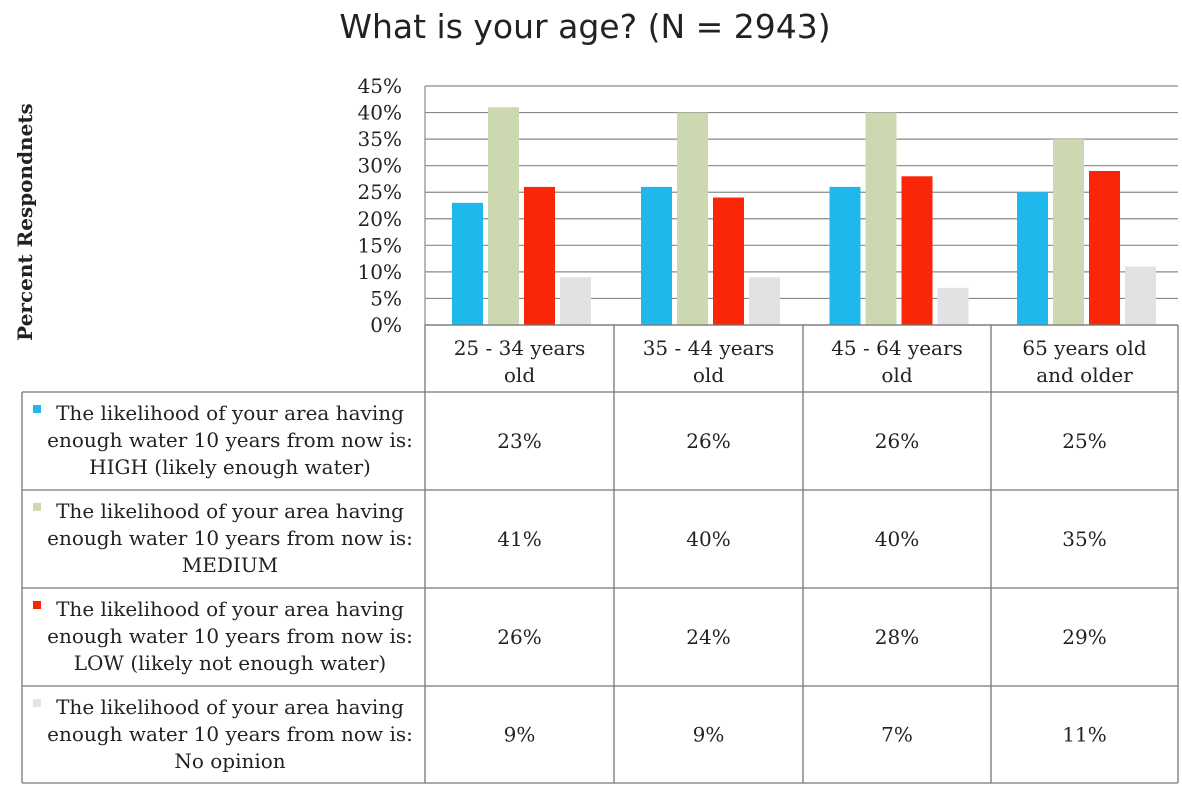 This screenshot has width=1182, height=793. Describe the element at coordinates (380, 86) in the screenshot. I see `y-tick-label: 45%` at that location.